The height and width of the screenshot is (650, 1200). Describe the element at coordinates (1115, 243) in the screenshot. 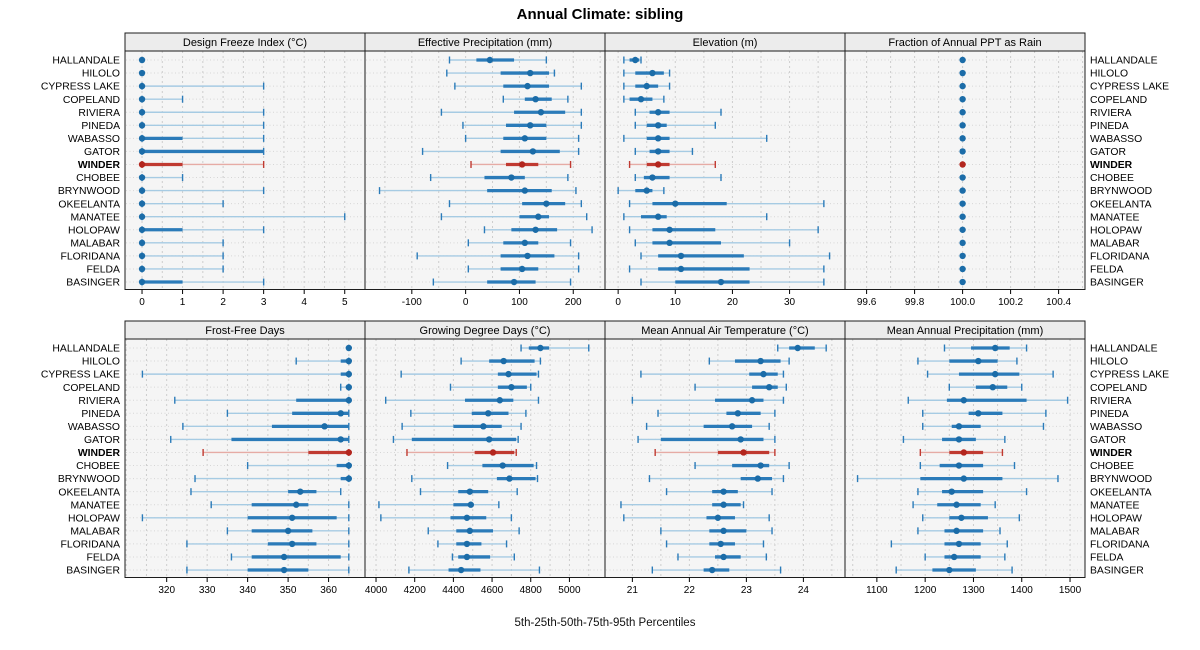

I see `station-label-right-malabar-row0: MALABAR` at that location.